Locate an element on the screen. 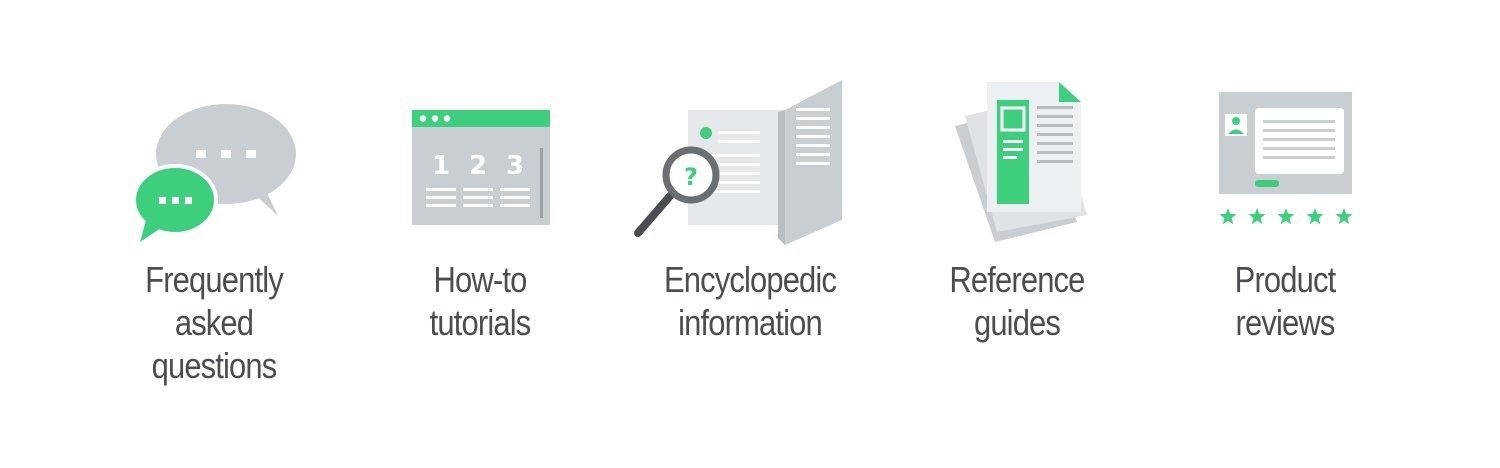  tutorial-window-icon: 1 2 3 is located at coordinates (480, 157).